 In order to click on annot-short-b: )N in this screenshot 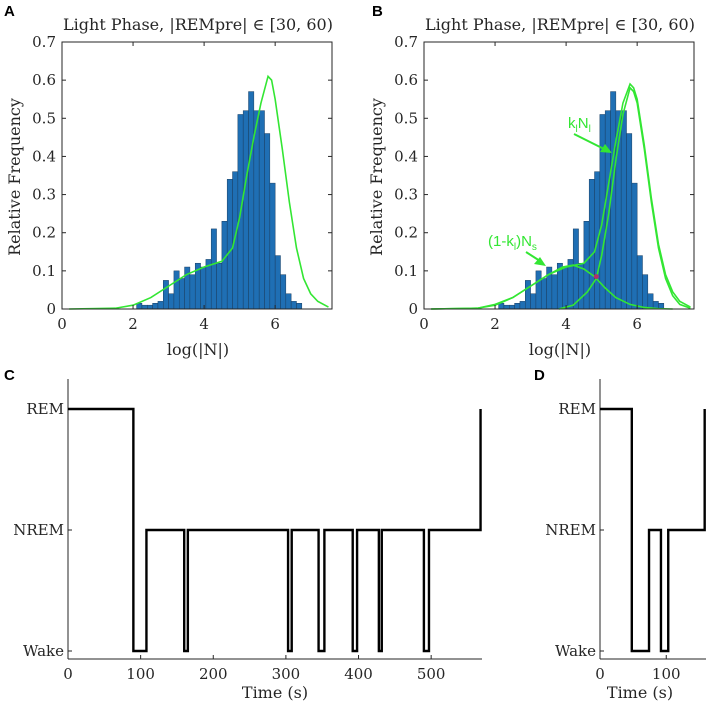, I will do `click(524, 241)`.